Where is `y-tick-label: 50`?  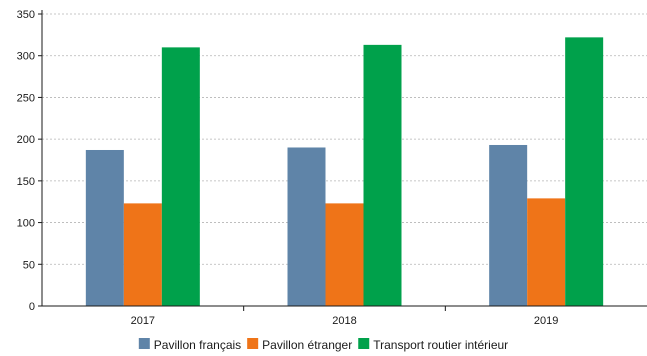
y-tick-label: 50 is located at coordinates (29, 265).